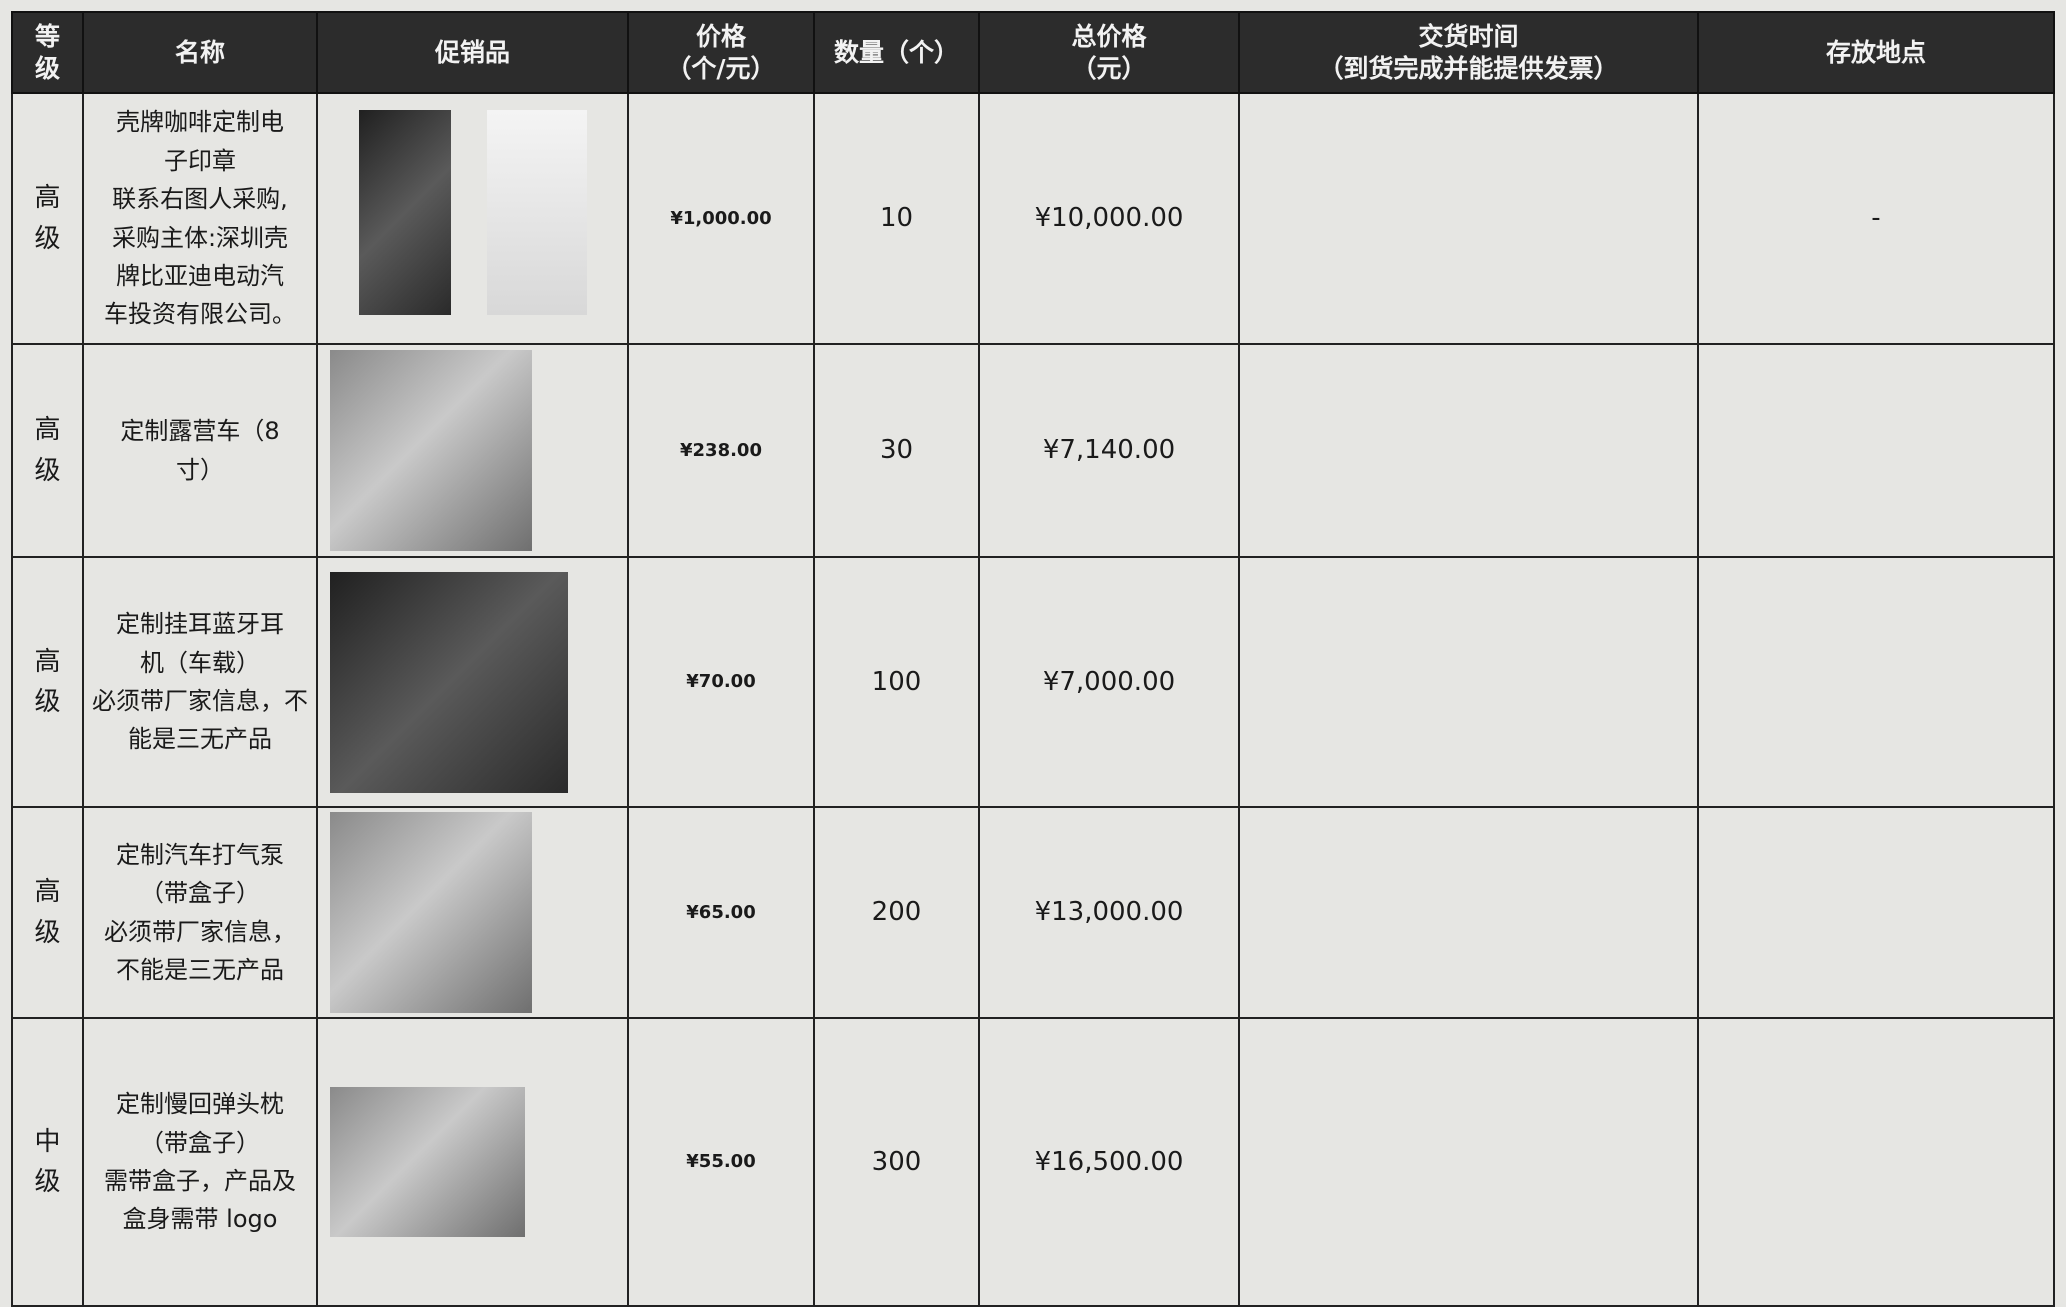 The width and height of the screenshot is (2066, 1307). I want to click on header-price: 价格 （个/元）, so click(721, 52).